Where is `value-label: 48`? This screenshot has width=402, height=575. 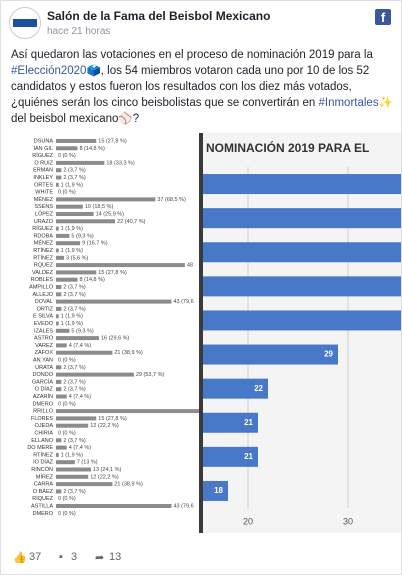 value-label: 48 is located at coordinates (190, 266).